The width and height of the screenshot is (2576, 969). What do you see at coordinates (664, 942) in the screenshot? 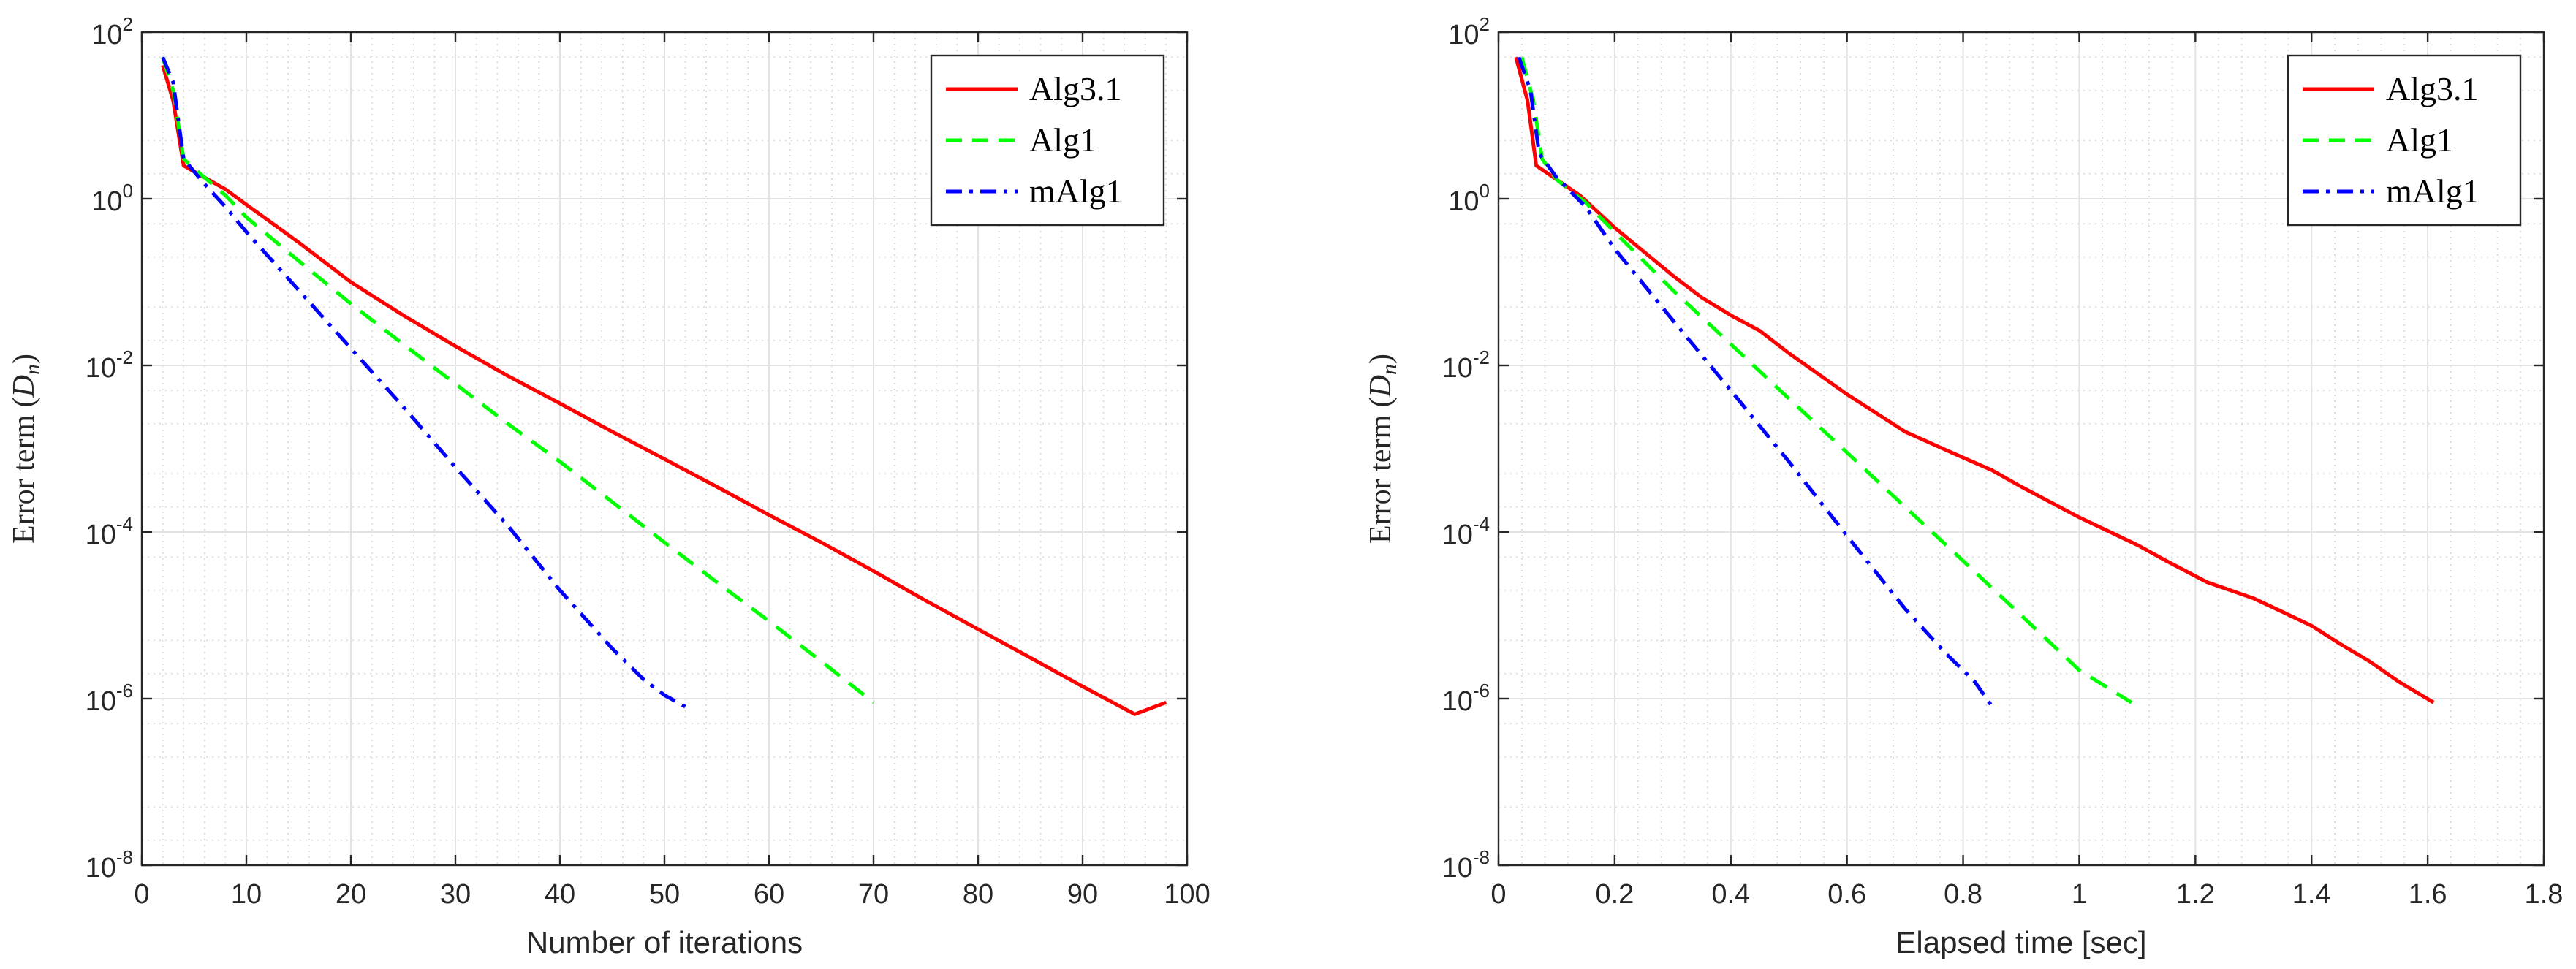
I see `x-axis-label: Number of iterations` at bounding box center [664, 942].